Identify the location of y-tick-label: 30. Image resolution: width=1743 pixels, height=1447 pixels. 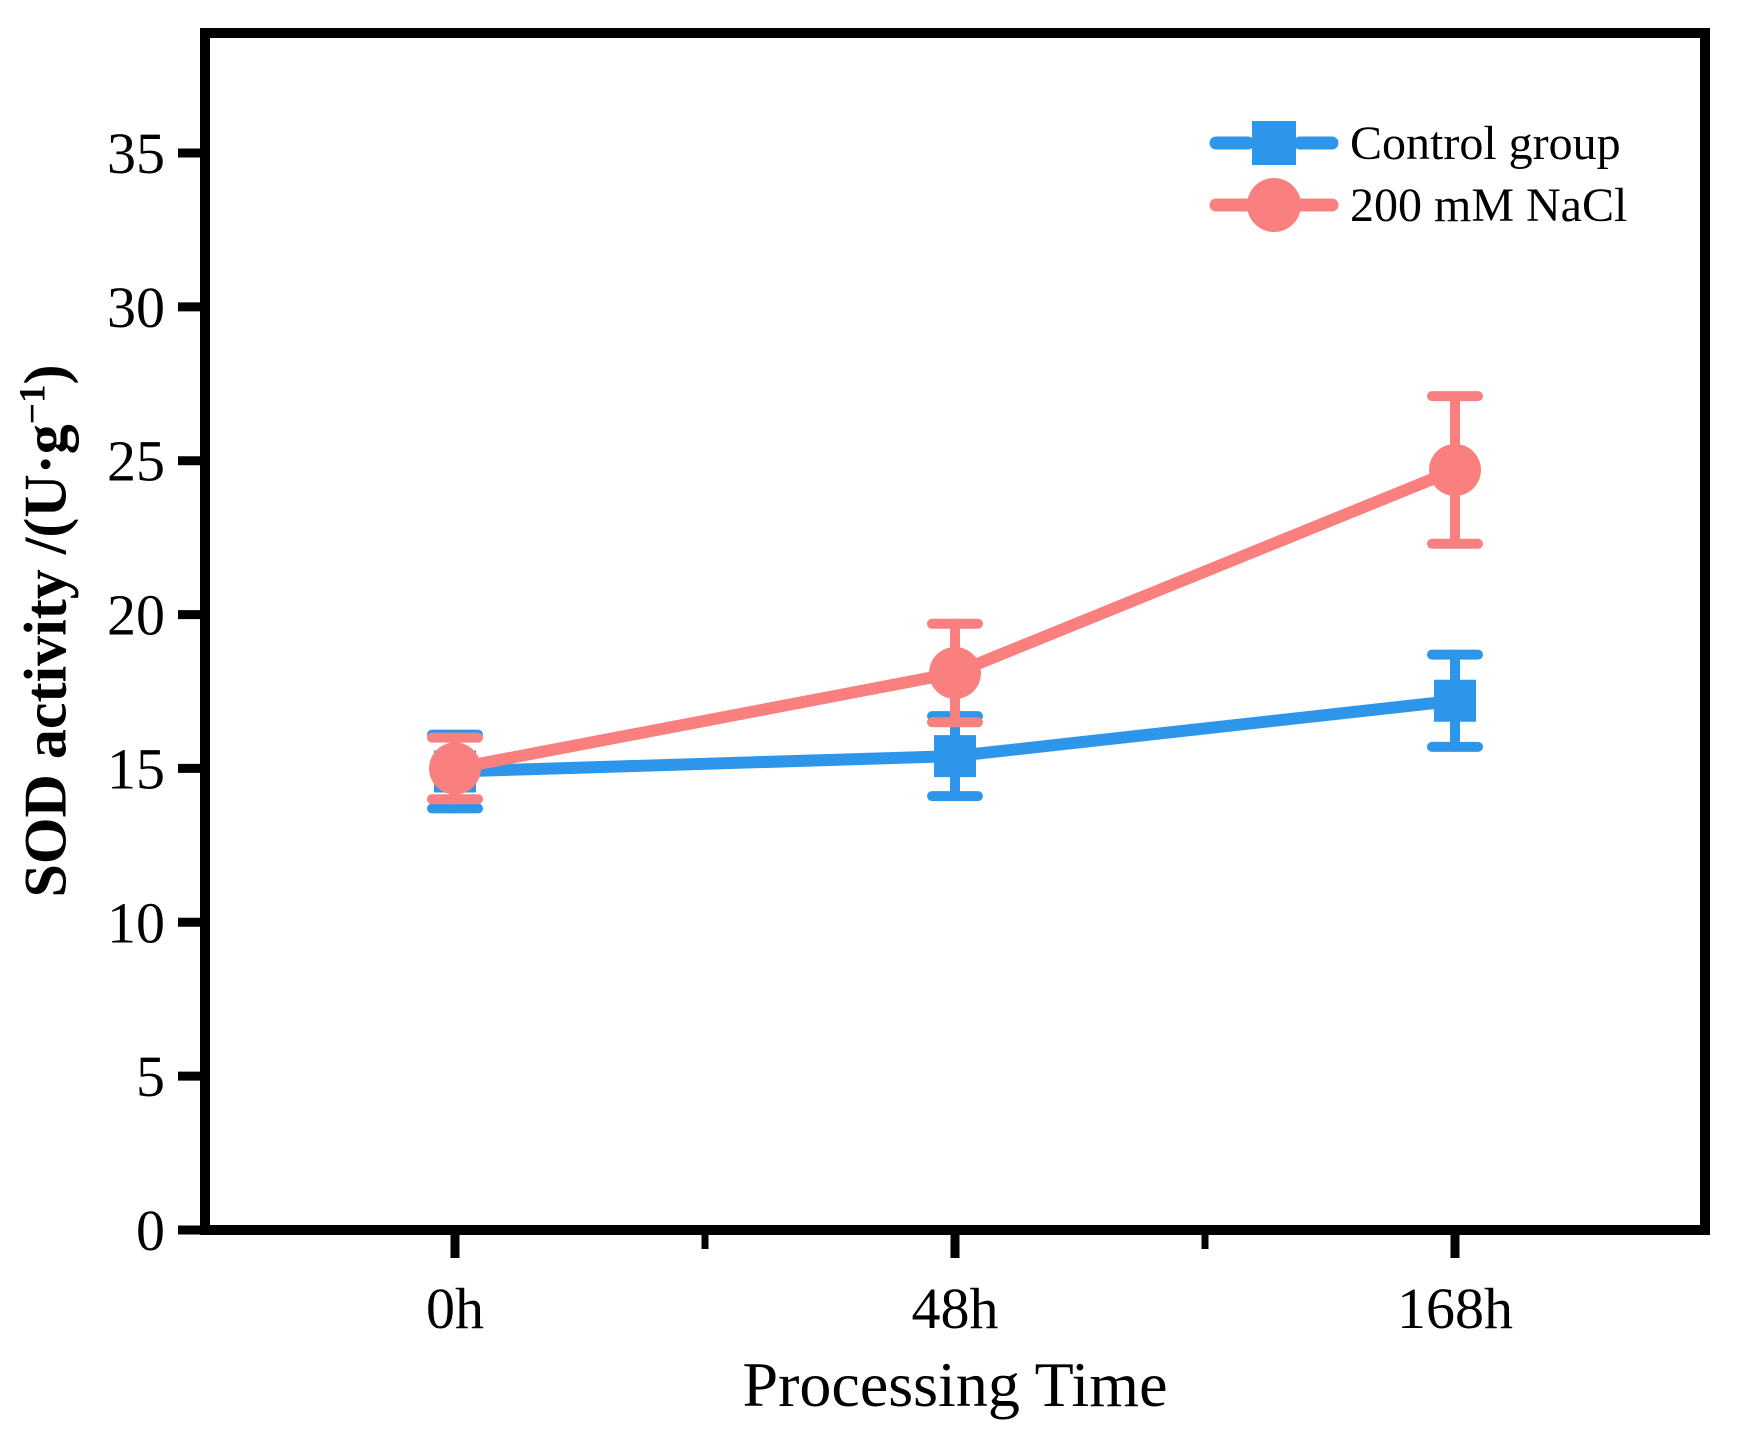
(136, 307).